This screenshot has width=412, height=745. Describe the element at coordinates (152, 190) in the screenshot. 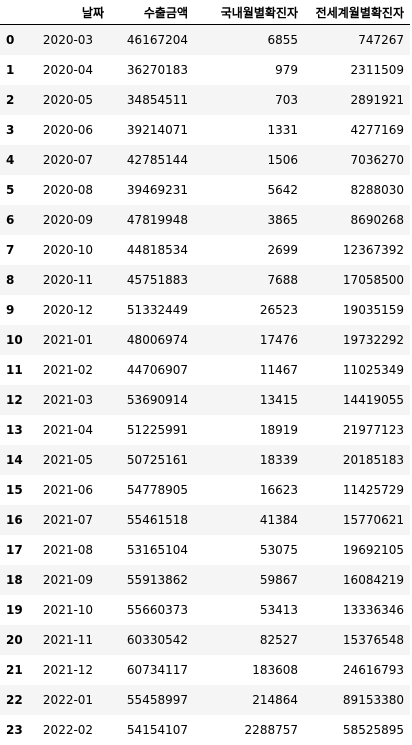

I see `export-amount-cell: 39469231` at that location.